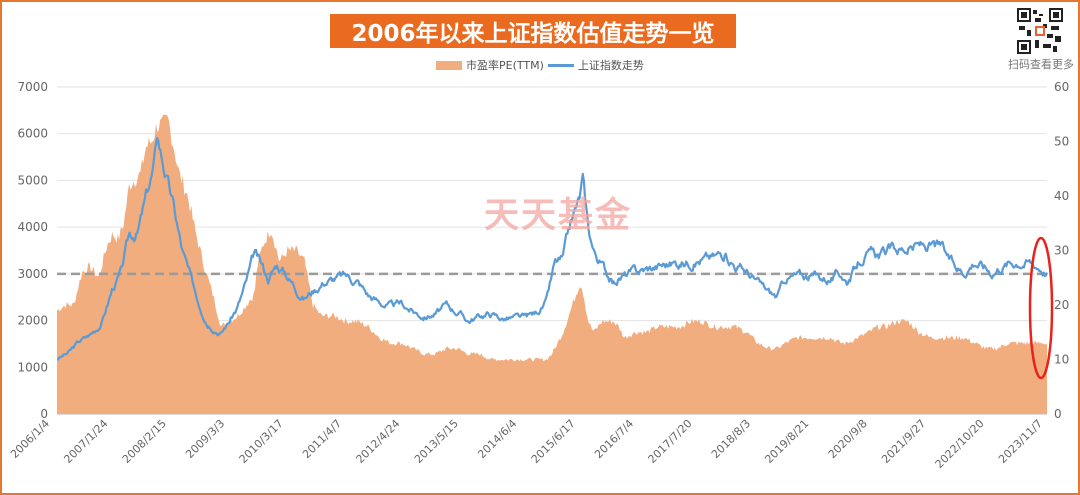 This screenshot has height=495, width=1080. I want to click on y-right-tick-label: 10, so click(1061, 360).